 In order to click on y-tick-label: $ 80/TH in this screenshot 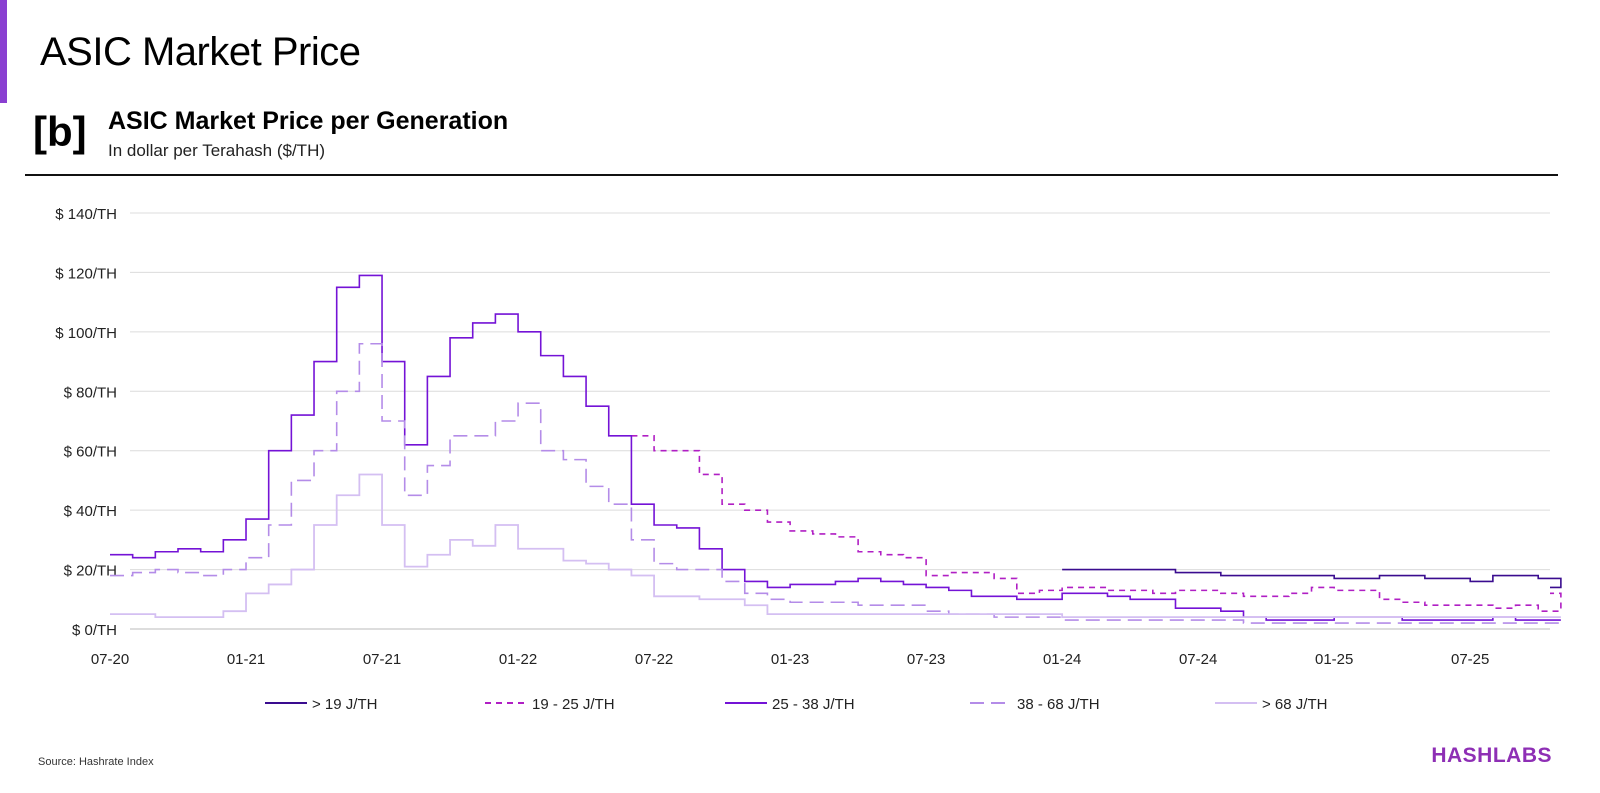, I will do `click(90, 392)`.